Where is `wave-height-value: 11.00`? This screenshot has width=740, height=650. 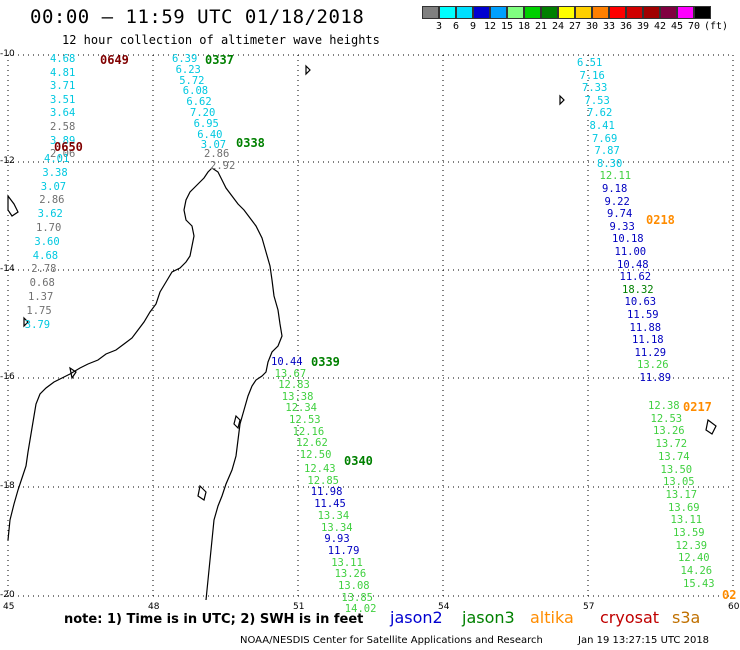 wave-height-value: 11.00 is located at coordinates (630, 252).